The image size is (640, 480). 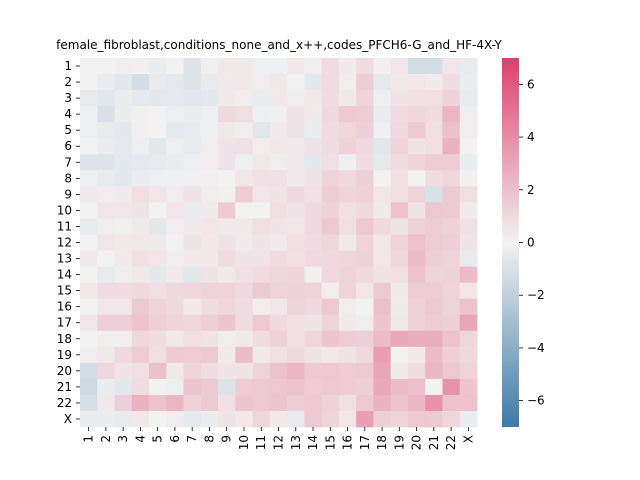 What do you see at coordinates (89, 439) in the screenshot?
I see `col-tick-label: 1` at bounding box center [89, 439].